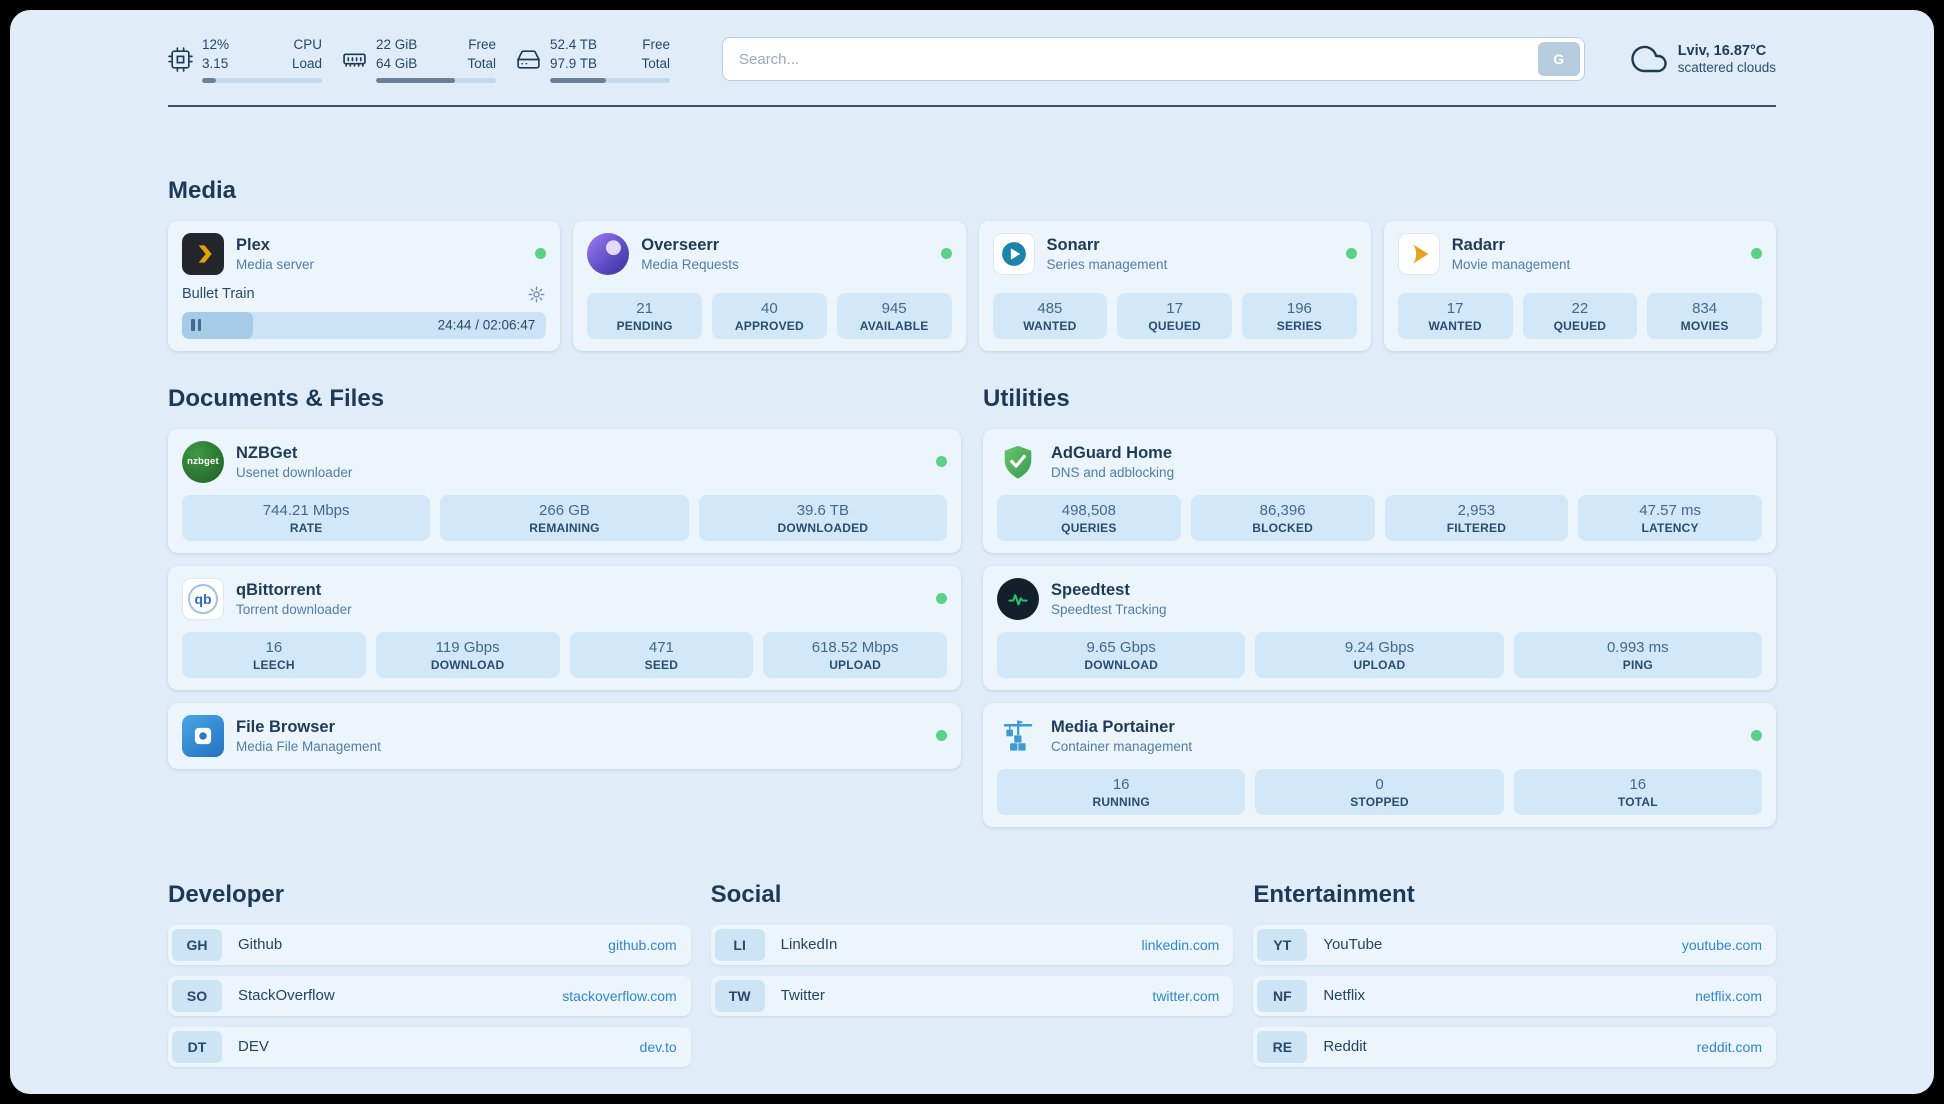 This screenshot has width=1944, height=1104. Describe the element at coordinates (1299, 315) in the screenshot. I see `stat-series: 196 SERIES` at that location.